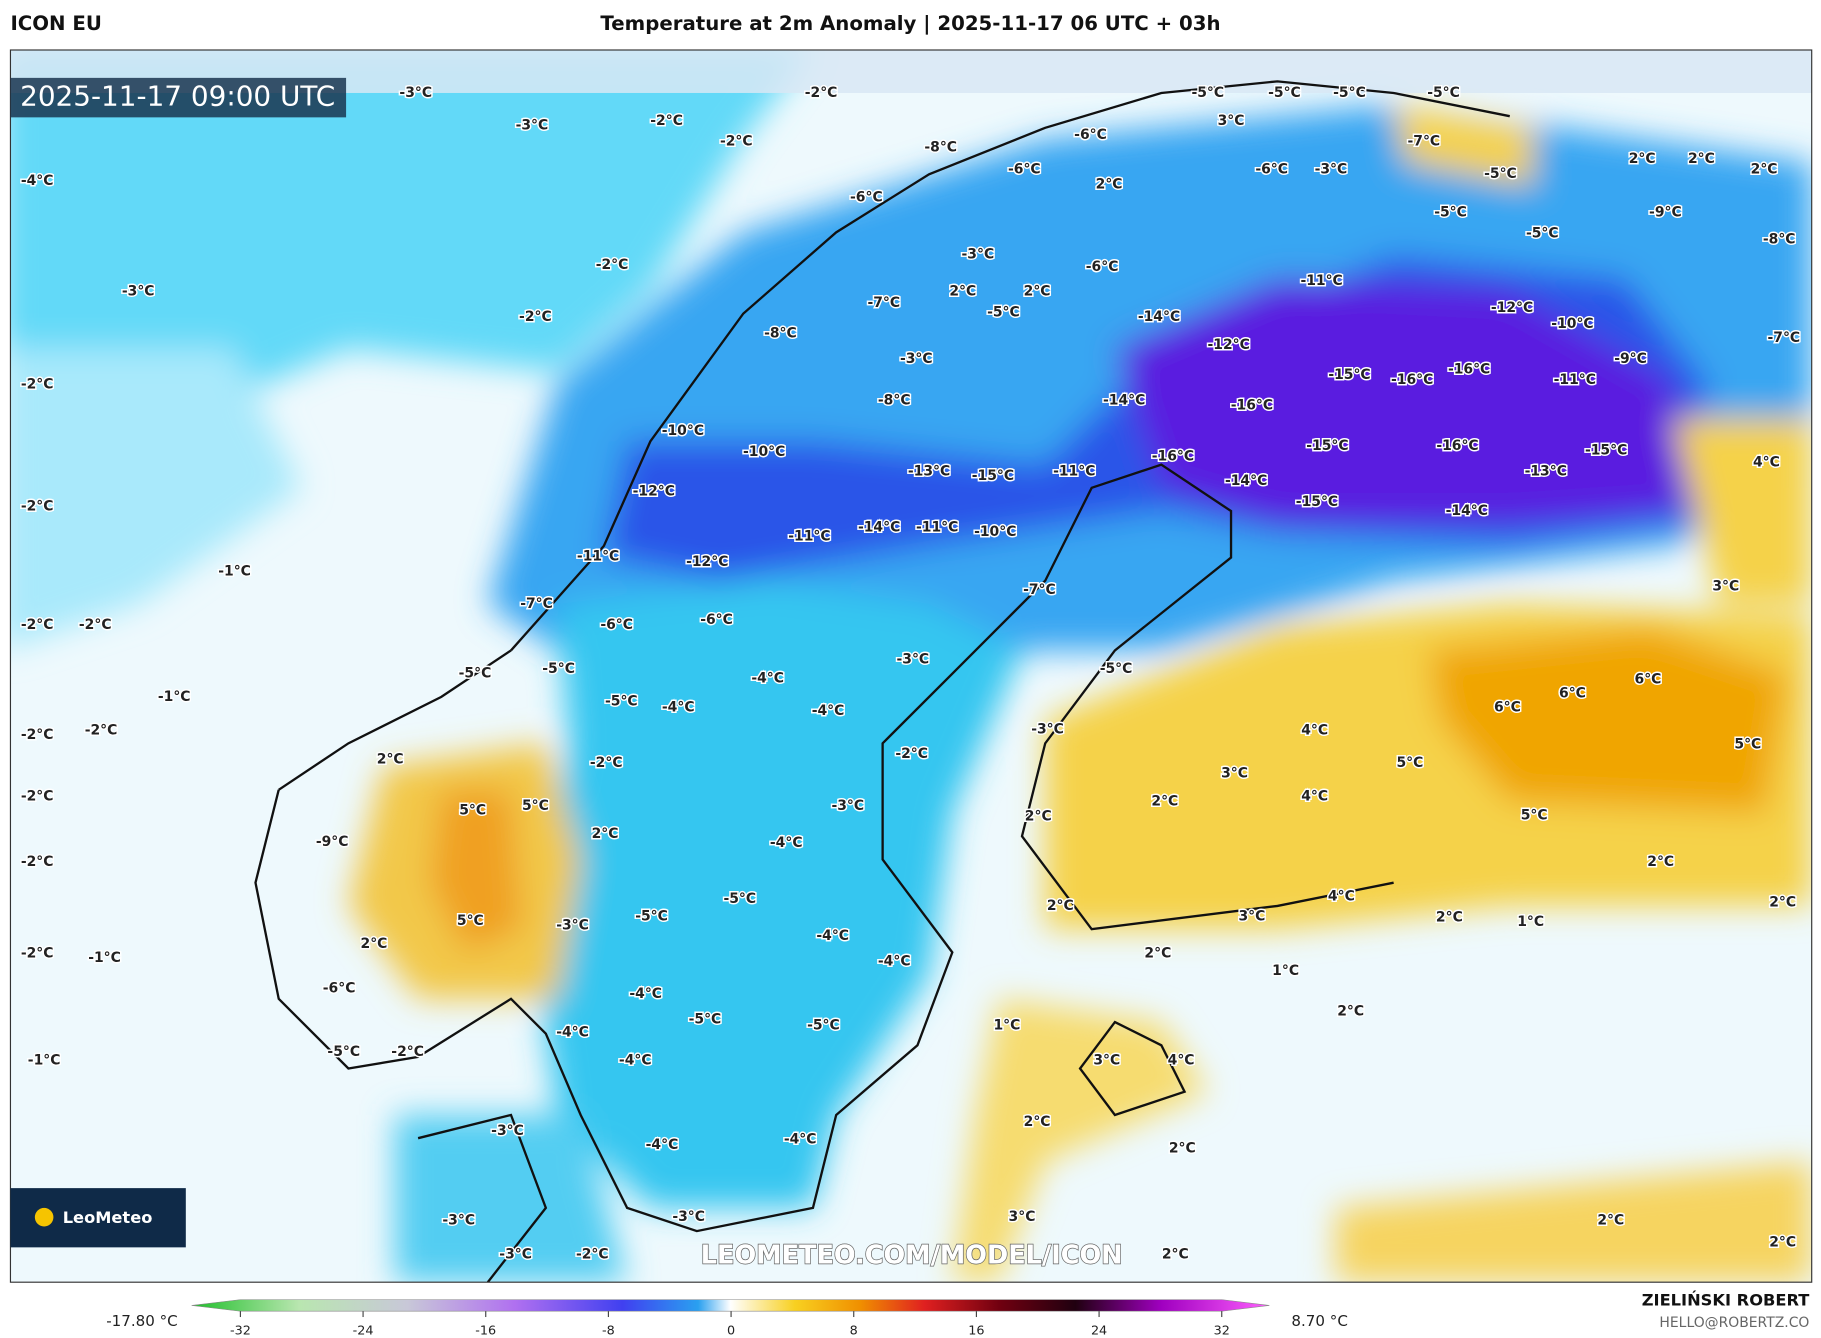 Image resolution: width=1821 pixels, height=1338 pixels. I want to click on colorbar-tick-label: 8, so click(854, 1330).